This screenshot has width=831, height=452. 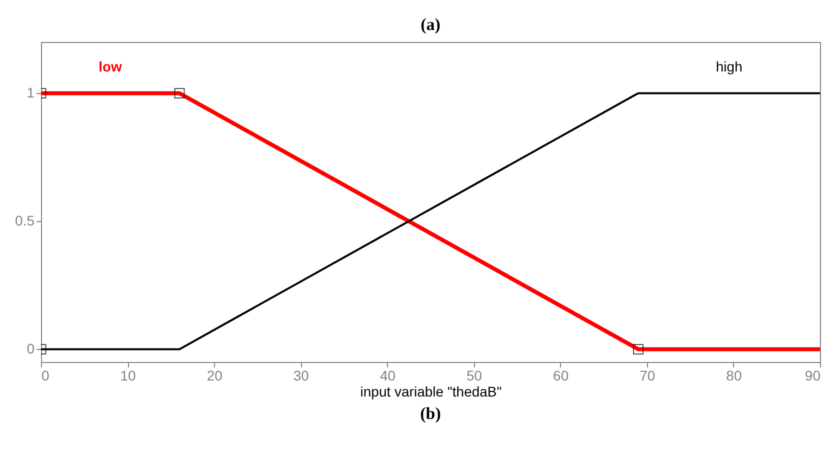 What do you see at coordinates (30, 92) in the screenshot?
I see `y-tick-label: 1` at bounding box center [30, 92].